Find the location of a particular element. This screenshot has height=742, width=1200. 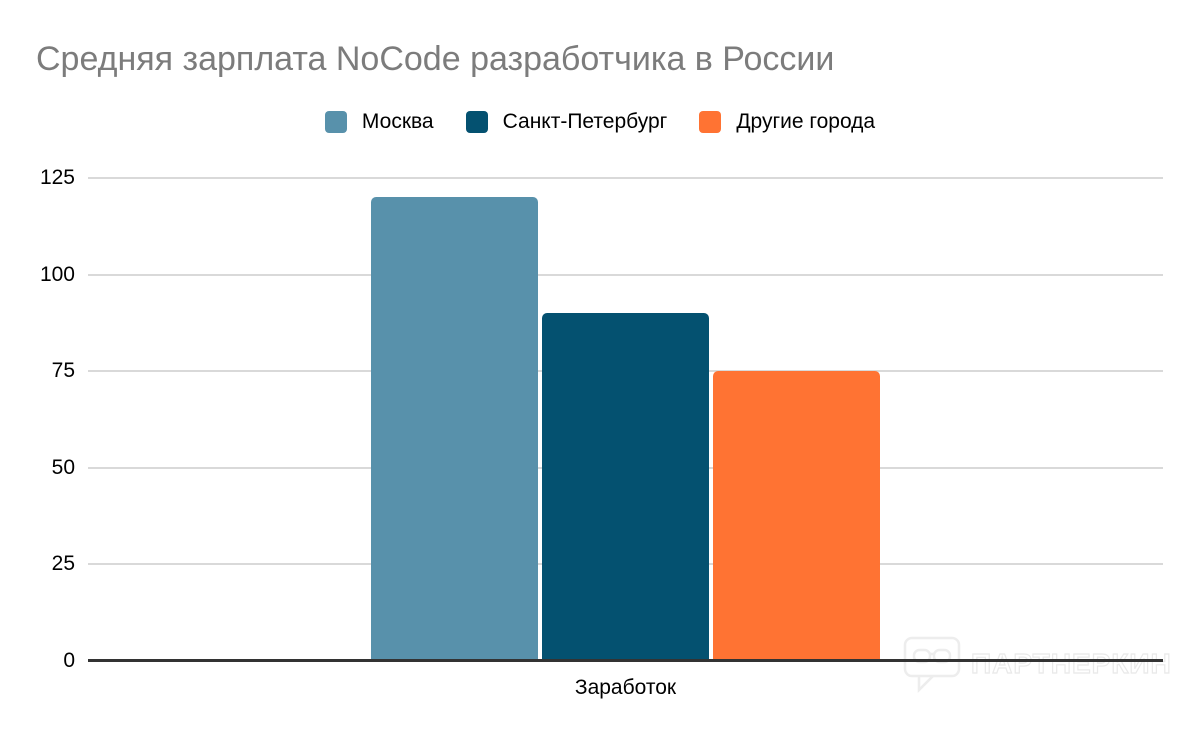

x-axis-line is located at coordinates (625, 660).